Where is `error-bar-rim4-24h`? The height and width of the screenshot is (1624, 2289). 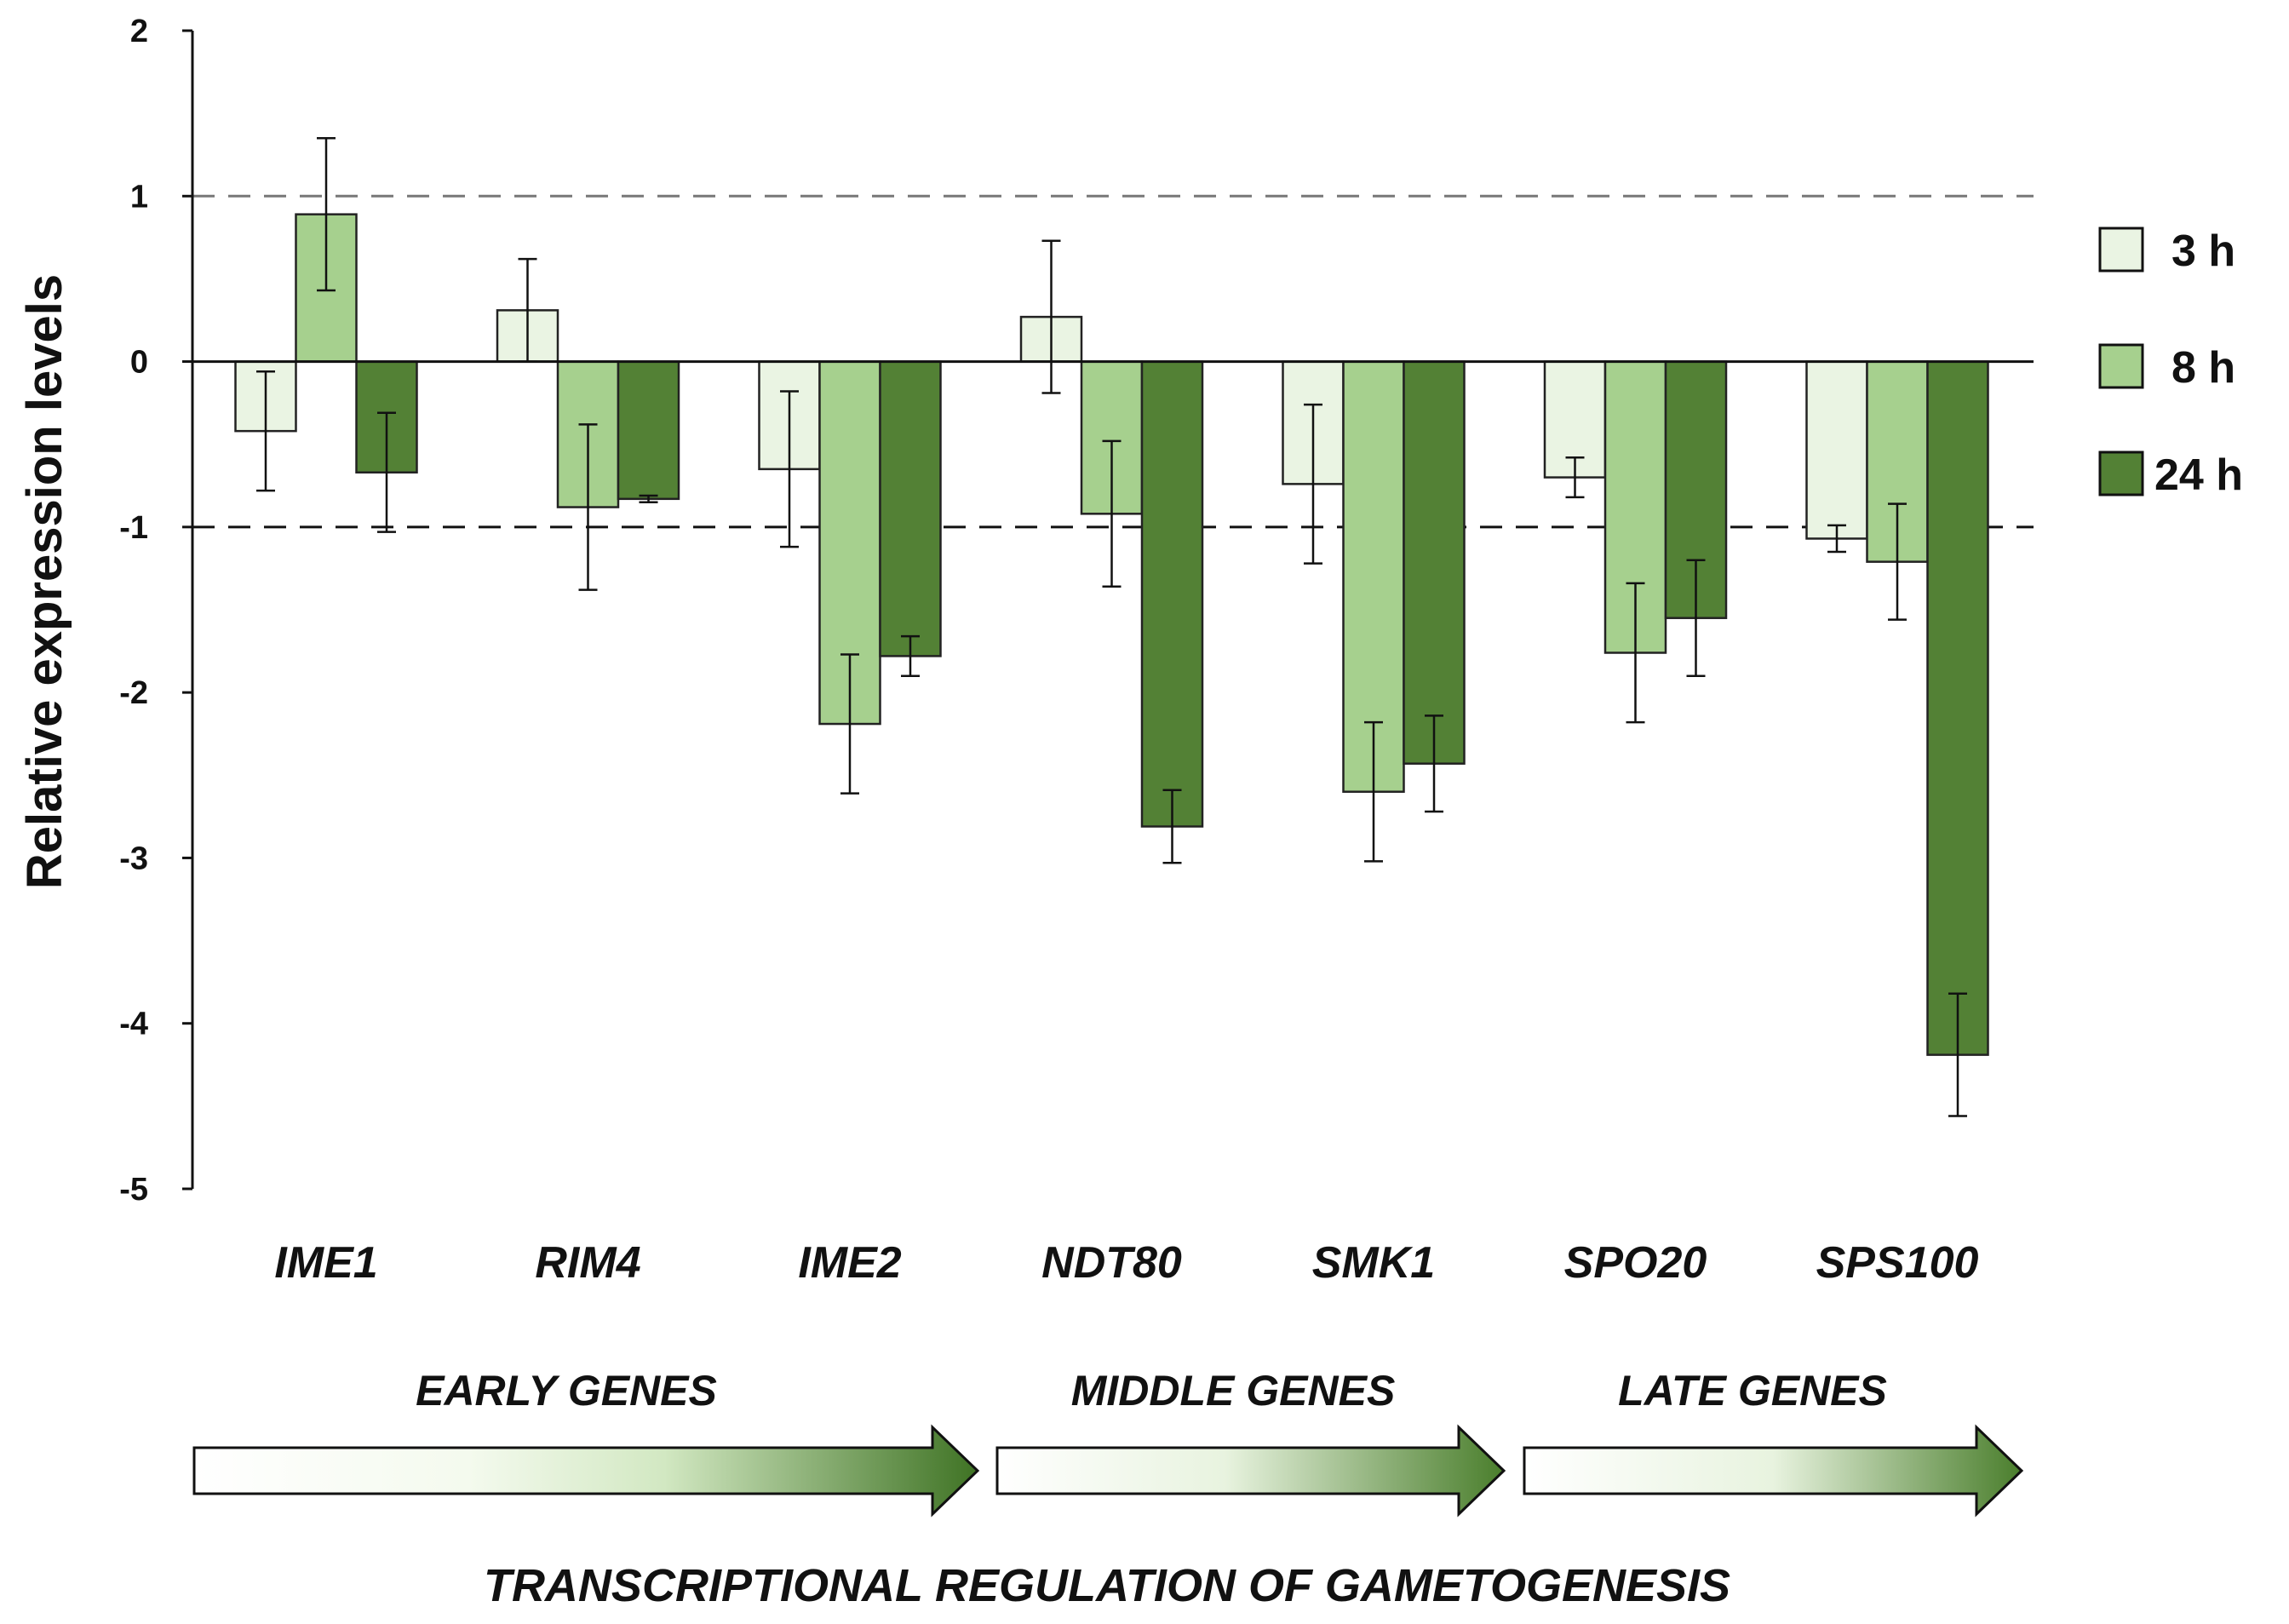 error-bar-rim4-24h is located at coordinates (649, 498).